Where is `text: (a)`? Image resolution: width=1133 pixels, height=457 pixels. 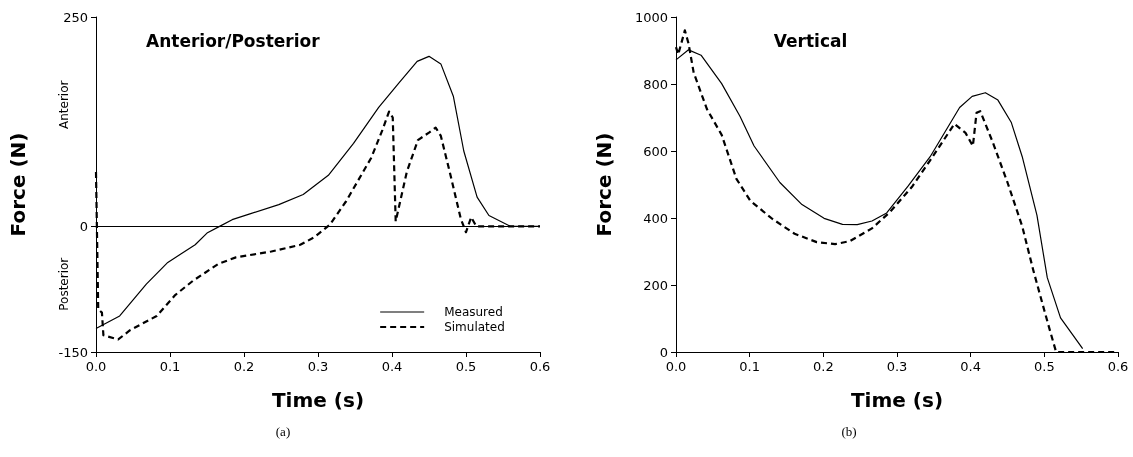
text: (a) is located at coordinates (283, 431).